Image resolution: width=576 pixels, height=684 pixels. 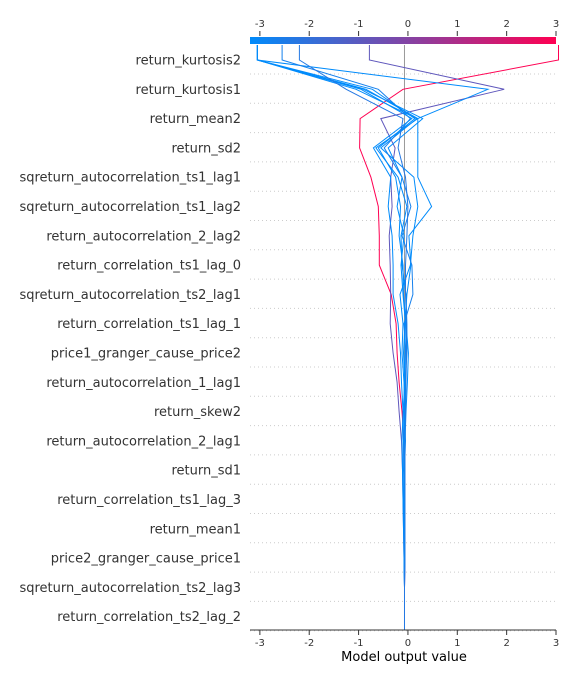 I want to click on x-axis: -3 -2 -1 0 1 2 3, so click(x=404, y=639).